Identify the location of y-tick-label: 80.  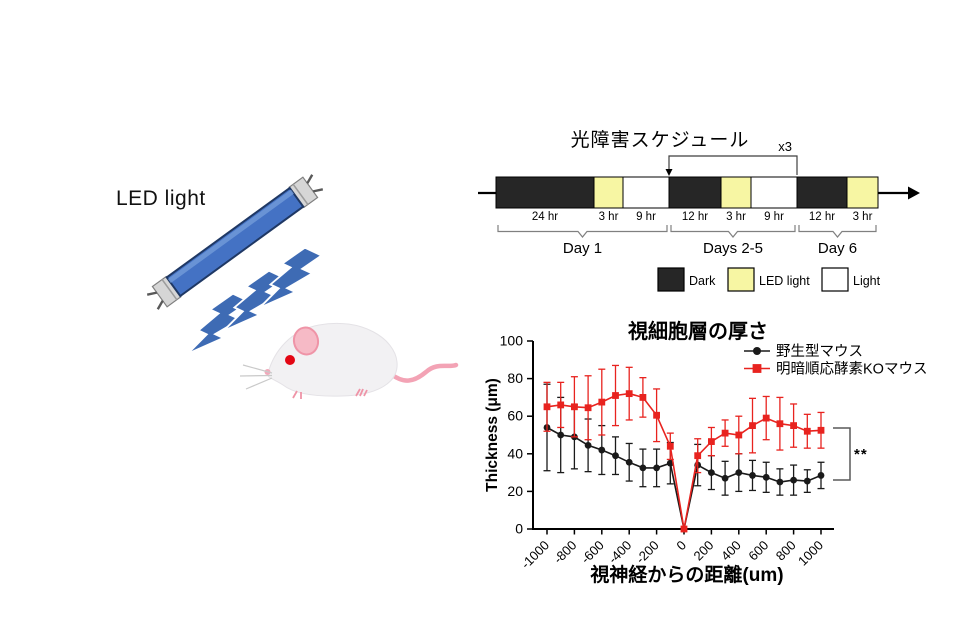
(515, 378).